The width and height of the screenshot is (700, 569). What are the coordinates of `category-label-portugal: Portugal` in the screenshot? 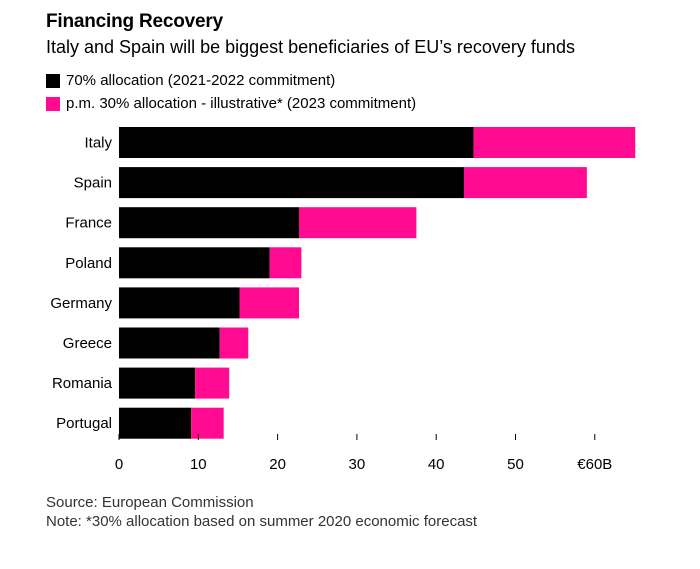 It's located at (84, 423).